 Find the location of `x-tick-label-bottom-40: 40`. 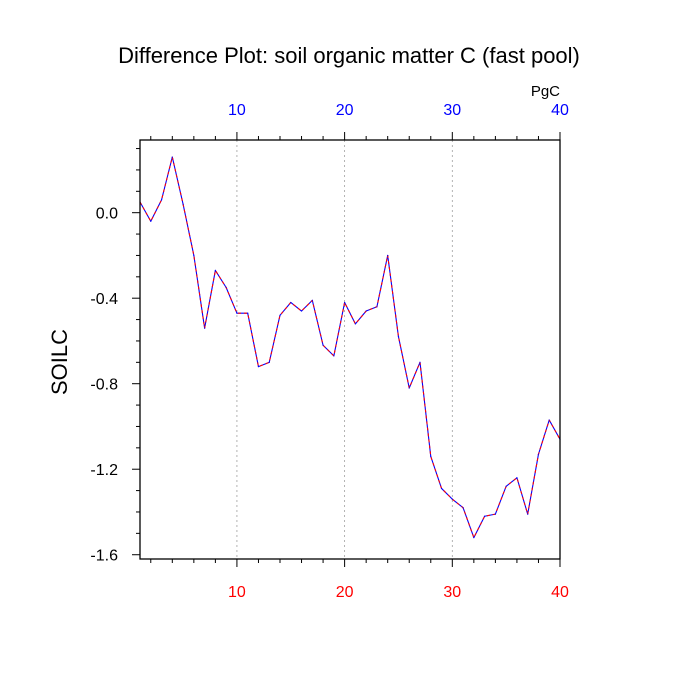

x-tick-label-bottom-40: 40 is located at coordinates (560, 592).